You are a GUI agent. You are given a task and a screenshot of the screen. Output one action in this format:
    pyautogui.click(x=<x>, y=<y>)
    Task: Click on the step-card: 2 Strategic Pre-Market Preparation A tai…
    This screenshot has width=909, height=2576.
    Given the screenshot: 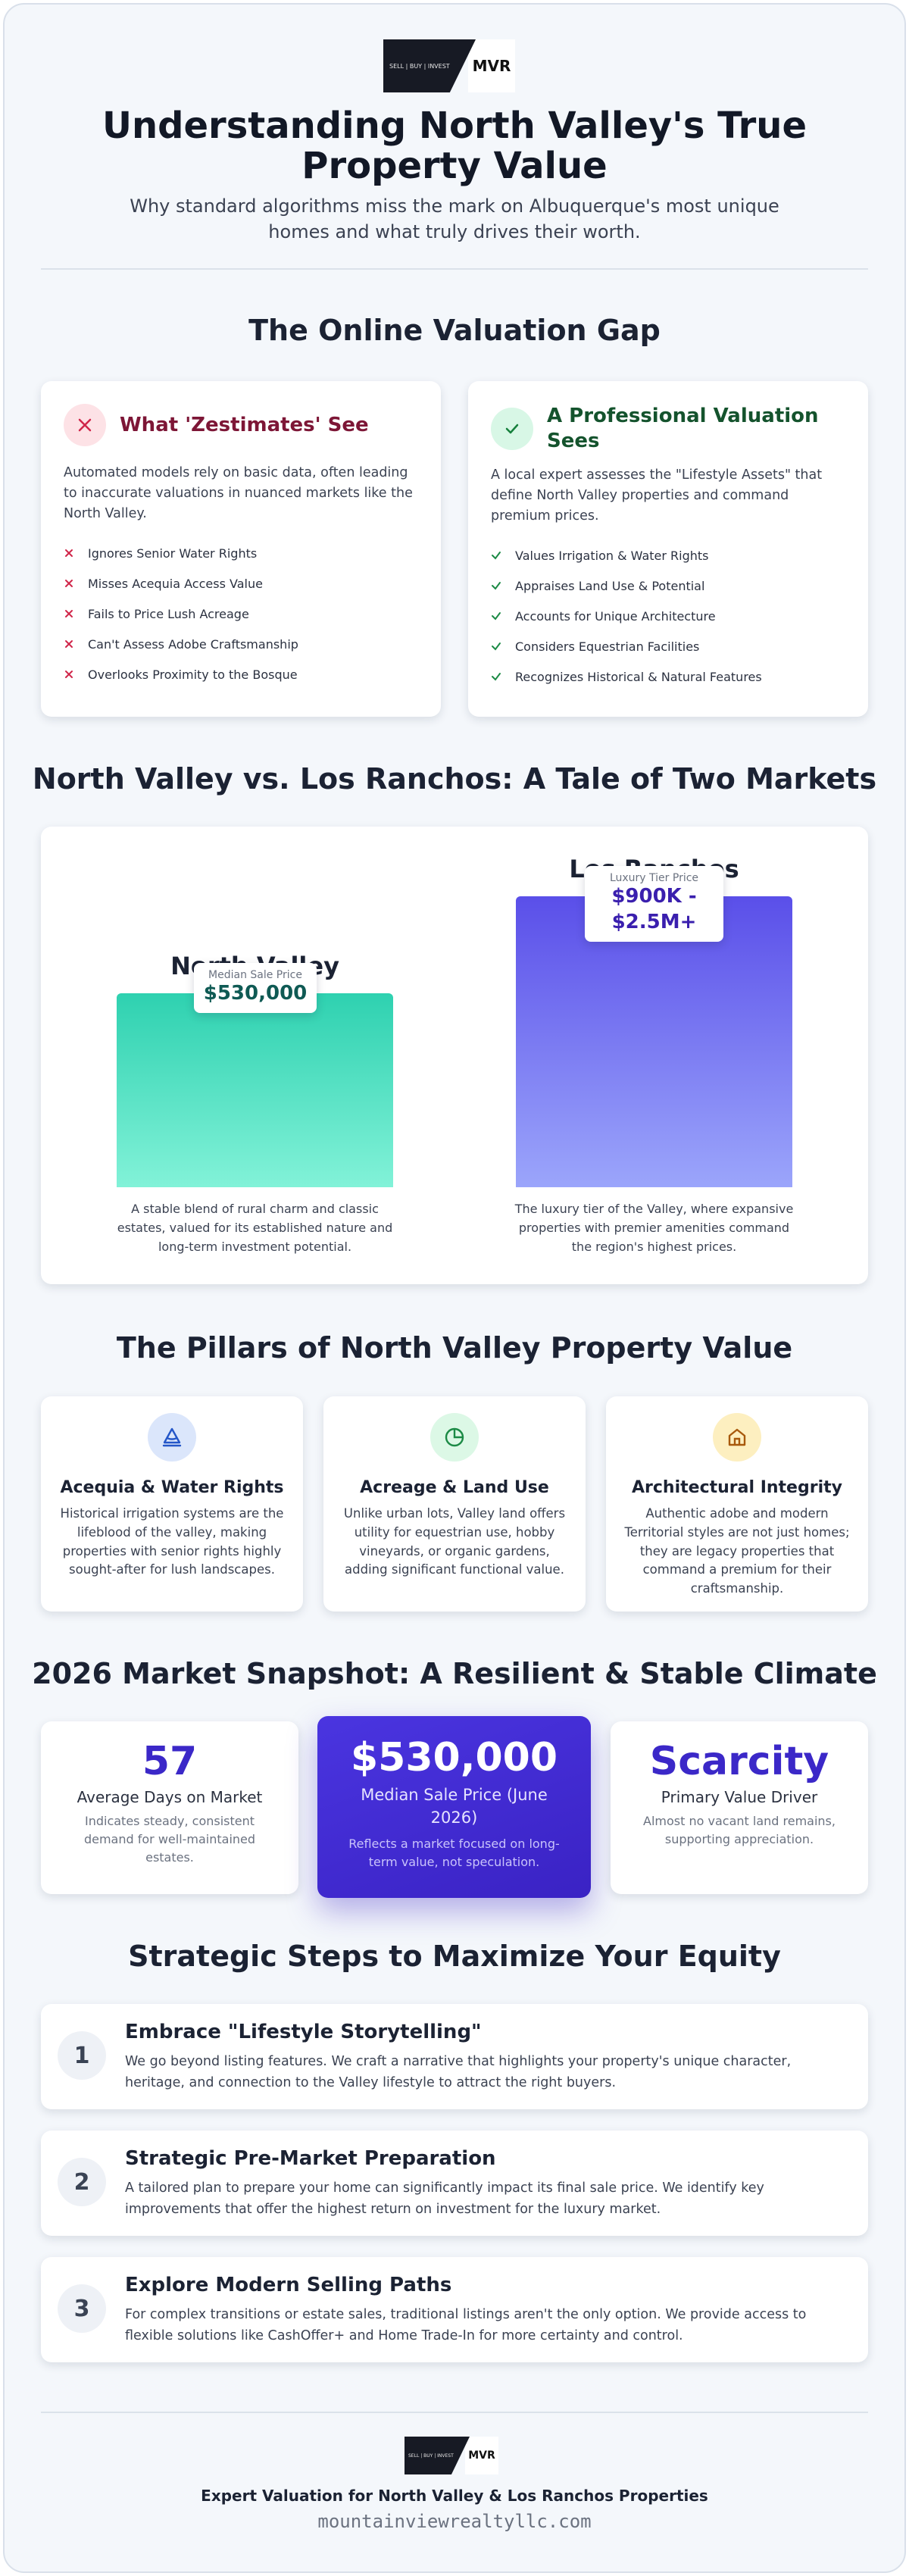 What is the action you would take?
    pyautogui.click(x=454, y=2183)
    